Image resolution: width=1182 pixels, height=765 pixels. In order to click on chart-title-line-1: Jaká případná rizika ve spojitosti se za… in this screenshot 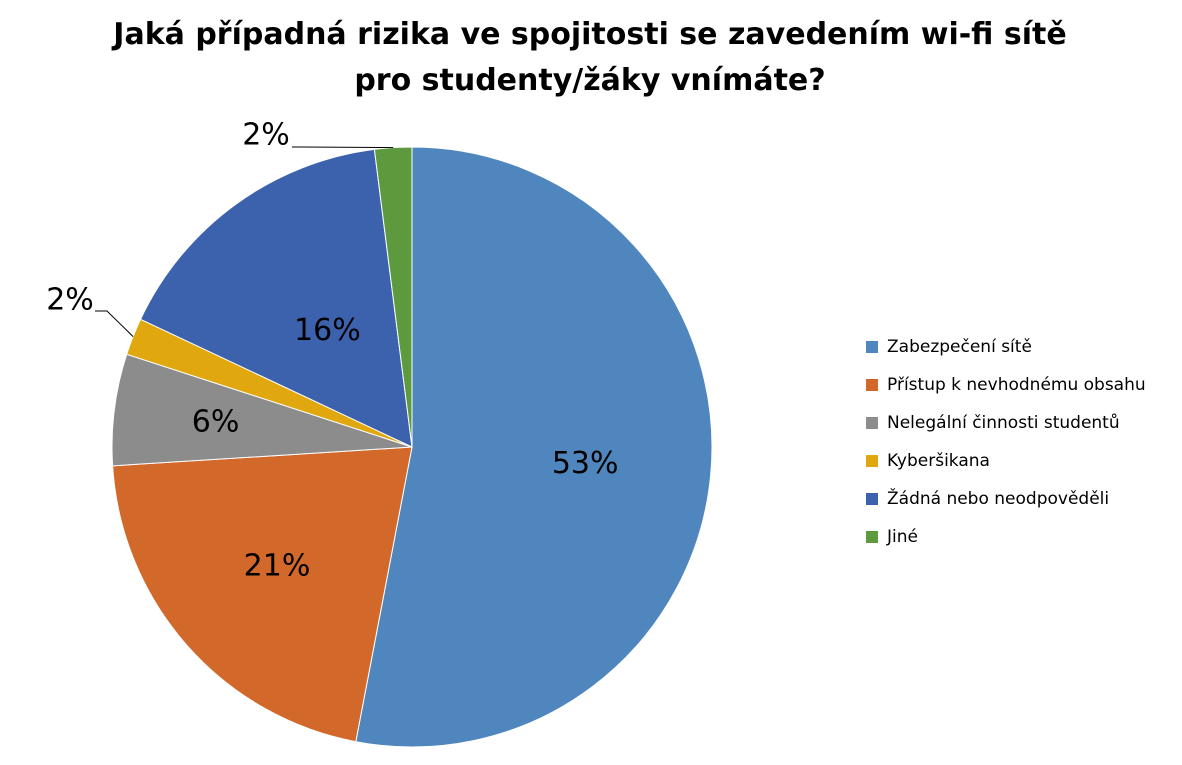, I will do `click(590, 34)`.